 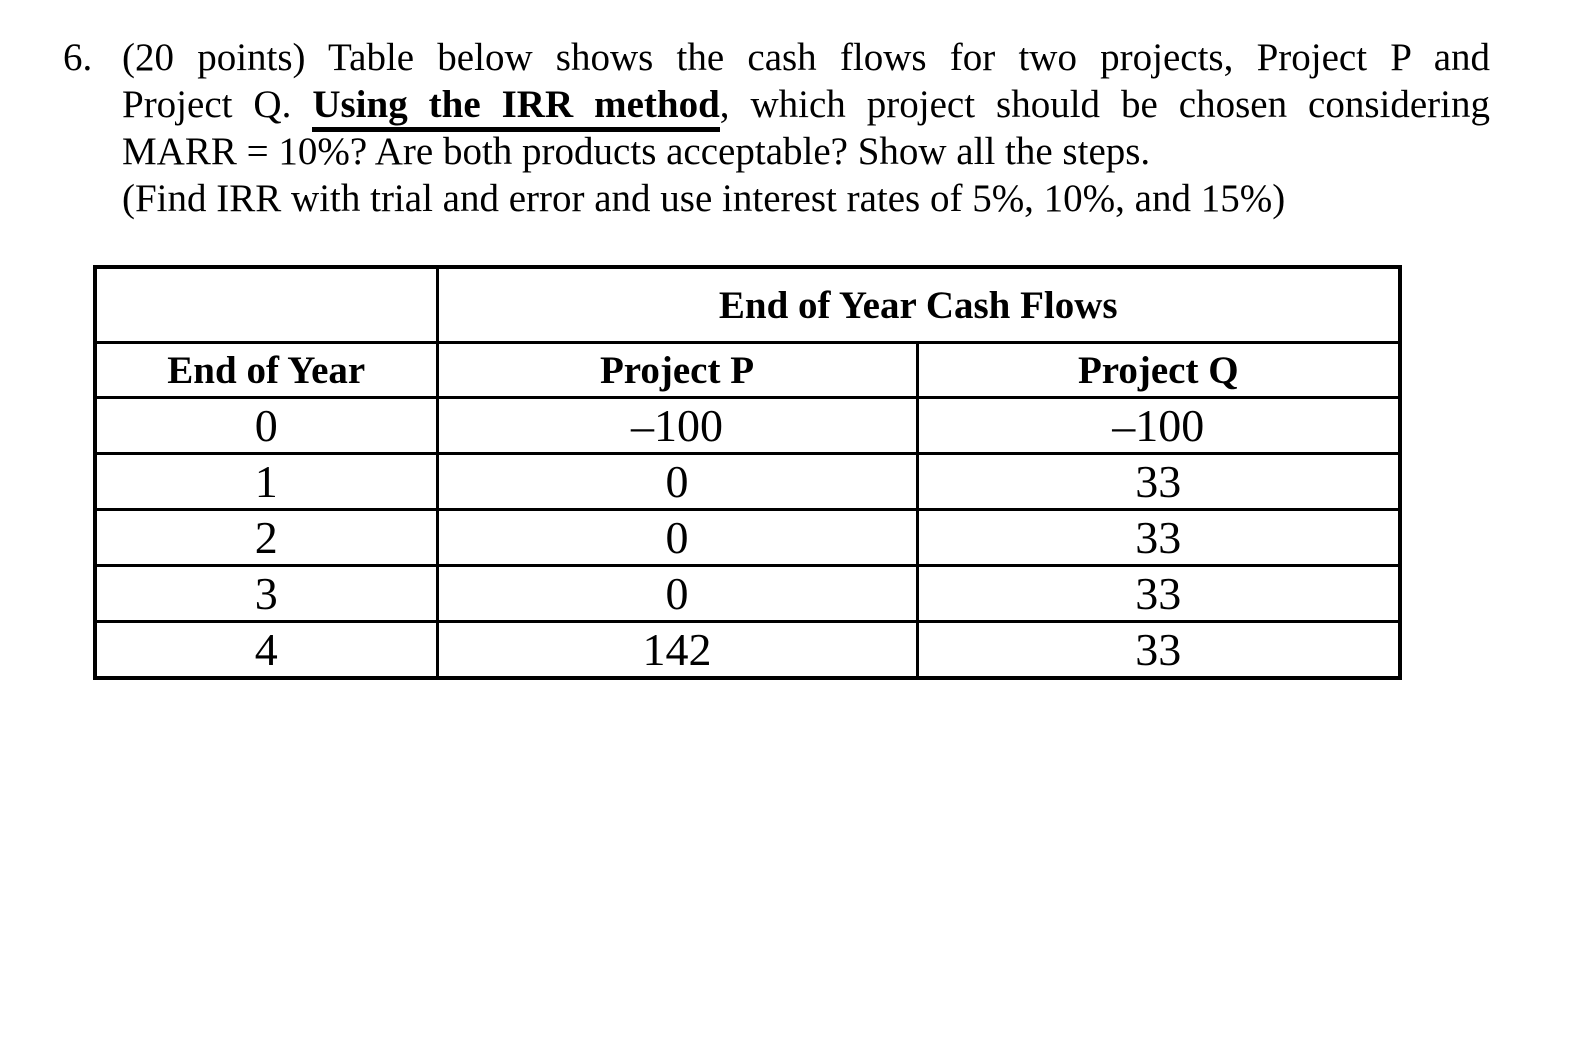 I want to click on column-header-project-q: Project Q, so click(x=1158, y=370).